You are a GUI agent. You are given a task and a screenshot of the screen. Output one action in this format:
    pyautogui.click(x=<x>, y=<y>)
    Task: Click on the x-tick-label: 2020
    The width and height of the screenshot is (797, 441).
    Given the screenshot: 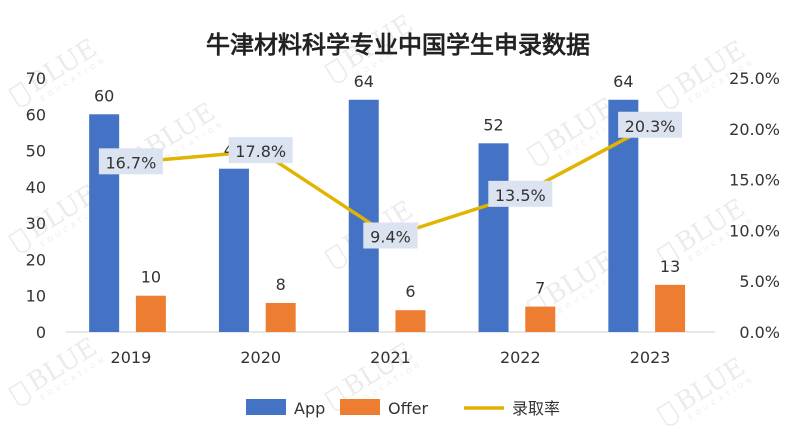 What is the action you would take?
    pyautogui.click(x=260, y=357)
    